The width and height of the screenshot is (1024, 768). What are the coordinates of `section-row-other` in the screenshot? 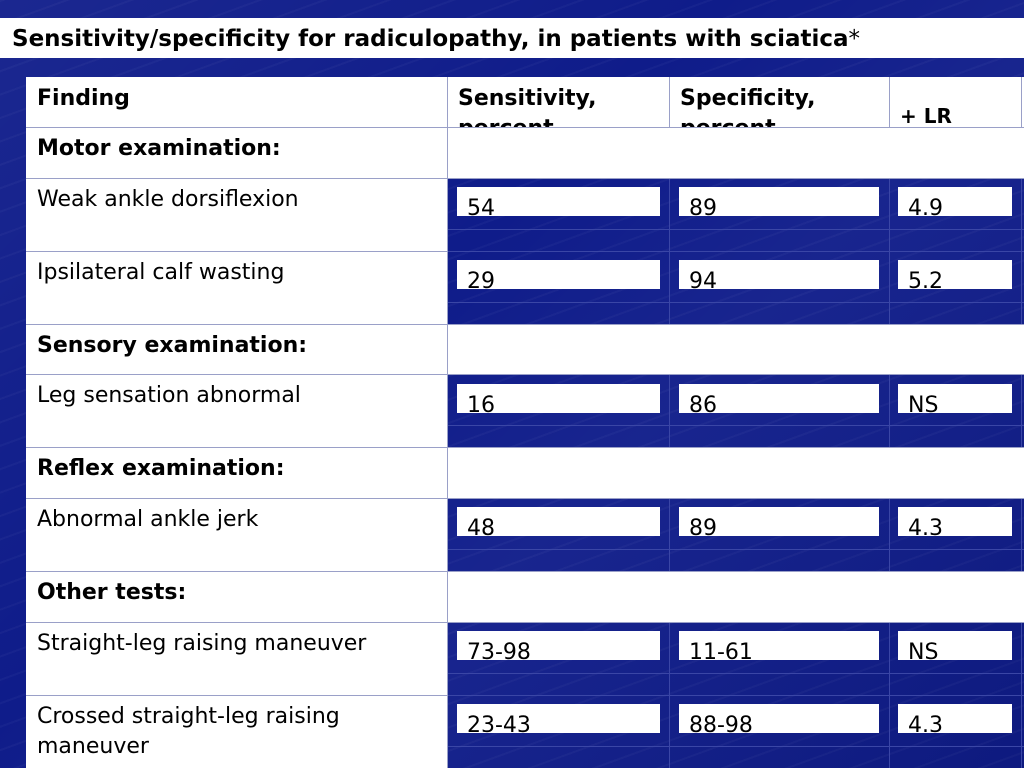 It's located at (525, 597).